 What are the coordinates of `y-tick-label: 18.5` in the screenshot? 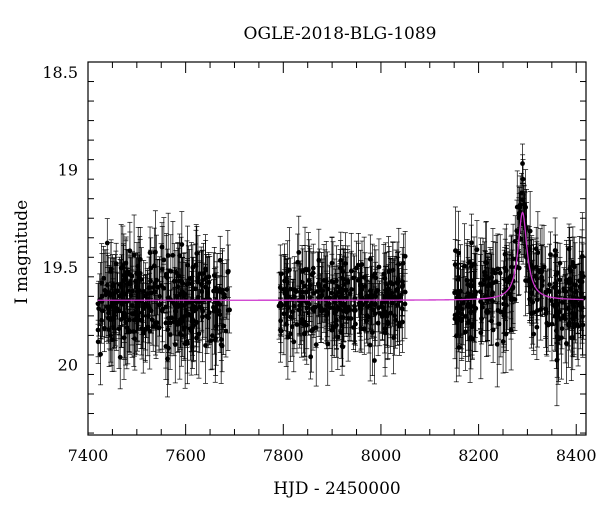 It's located at (60, 72).